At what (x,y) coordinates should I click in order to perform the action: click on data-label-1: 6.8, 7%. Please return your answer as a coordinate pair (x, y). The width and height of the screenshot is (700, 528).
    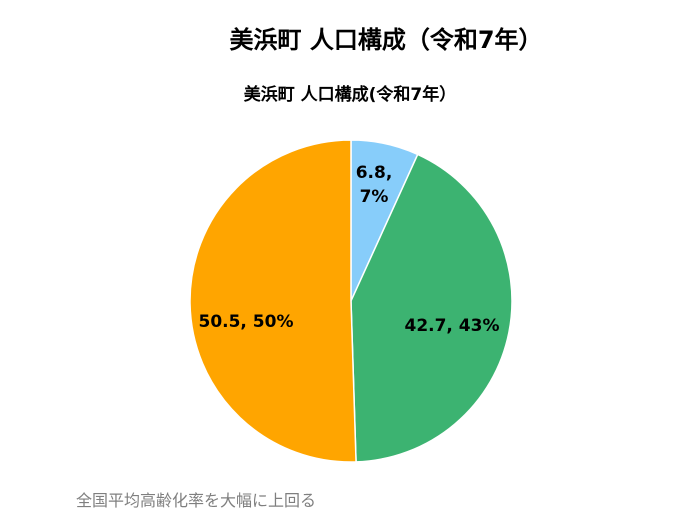
    Looking at the image, I should click on (374, 185).